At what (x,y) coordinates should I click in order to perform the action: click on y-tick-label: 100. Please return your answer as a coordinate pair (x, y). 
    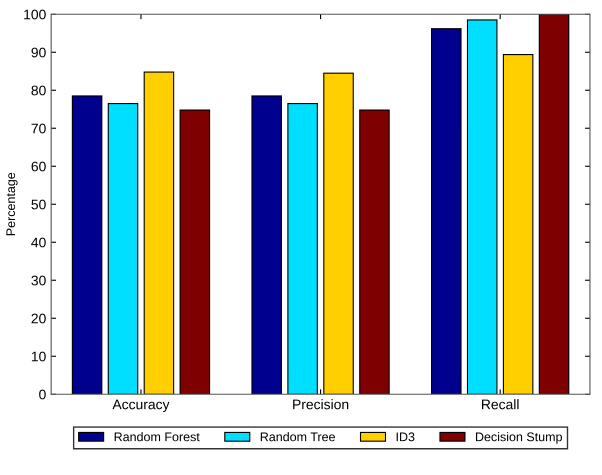
    Looking at the image, I should click on (35, 15).